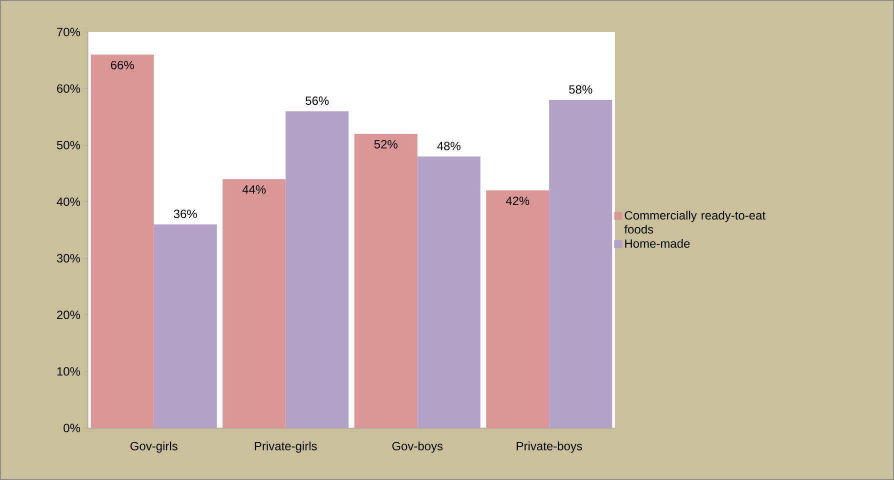  Describe the element at coordinates (254, 189) in the screenshot. I see `data-label: 44%` at that location.